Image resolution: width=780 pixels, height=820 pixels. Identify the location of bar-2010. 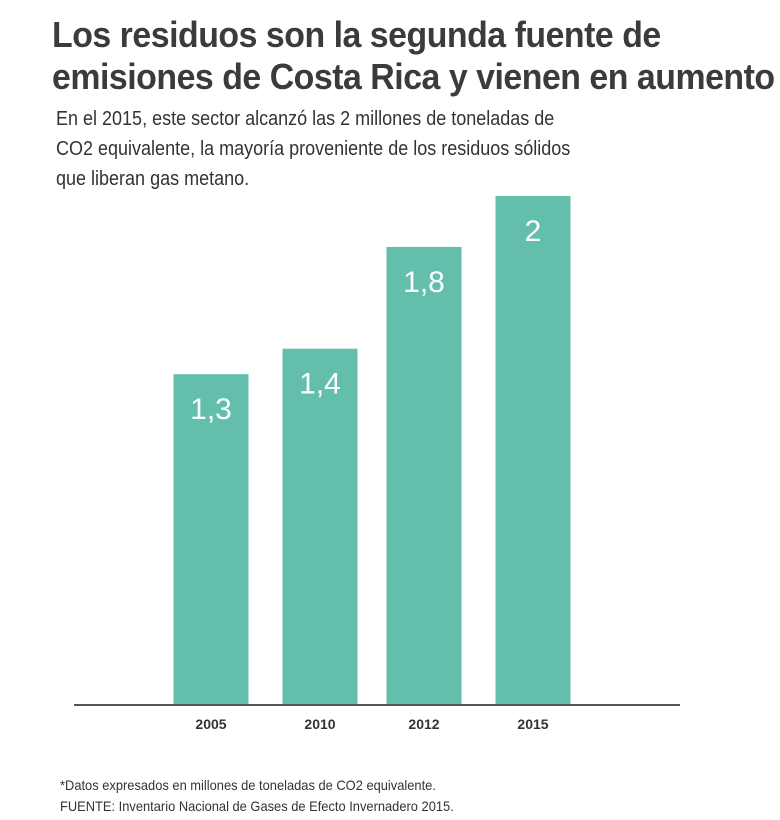
(320, 526).